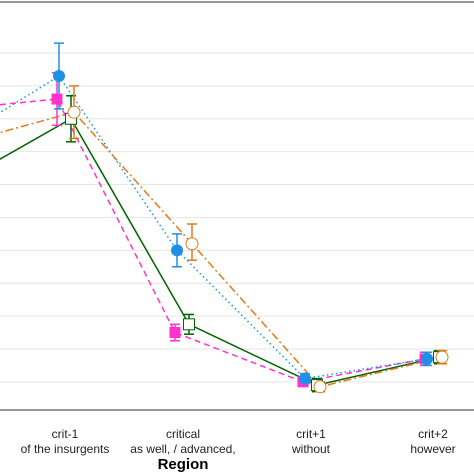 The image size is (474, 474). What do you see at coordinates (183, 464) in the screenshot?
I see `x-axis-title: Region` at bounding box center [183, 464].